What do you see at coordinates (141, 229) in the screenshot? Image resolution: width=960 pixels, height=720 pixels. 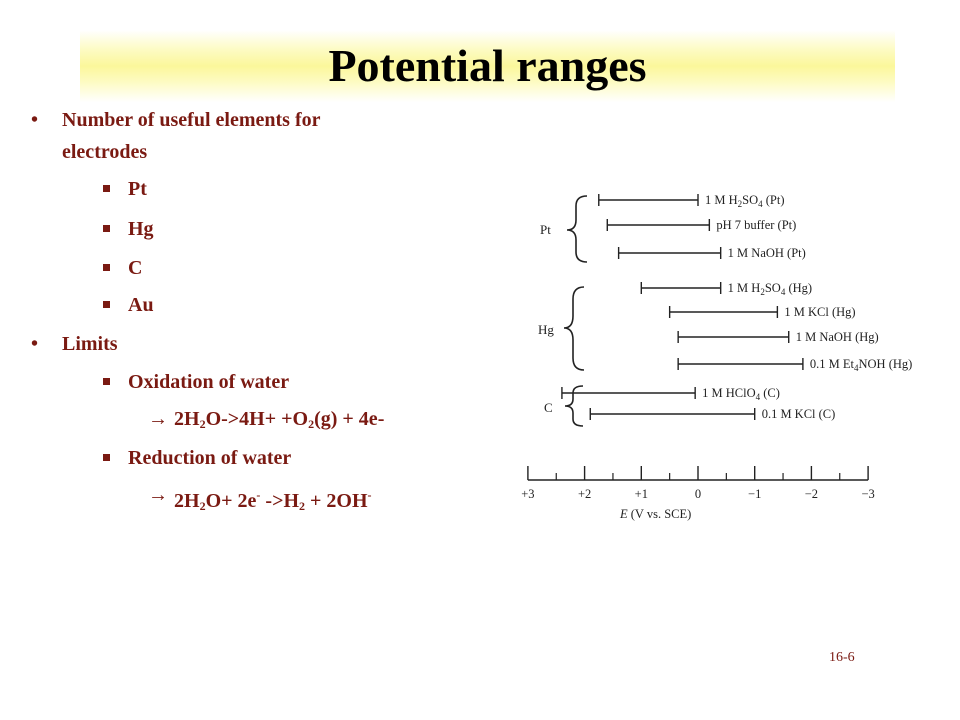 I see `list-item-hg: Hg` at bounding box center [141, 229].